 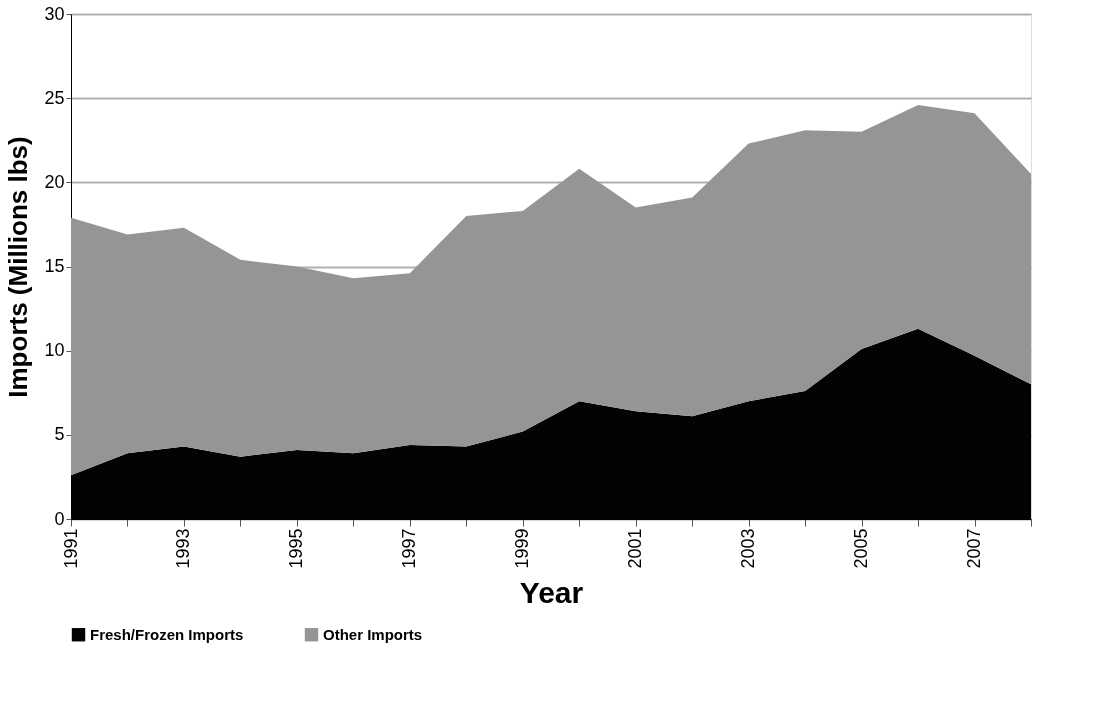 What do you see at coordinates (522, 548) in the screenshot?
I see `x-tick-label: 1999` at bounding box center [522, 548].